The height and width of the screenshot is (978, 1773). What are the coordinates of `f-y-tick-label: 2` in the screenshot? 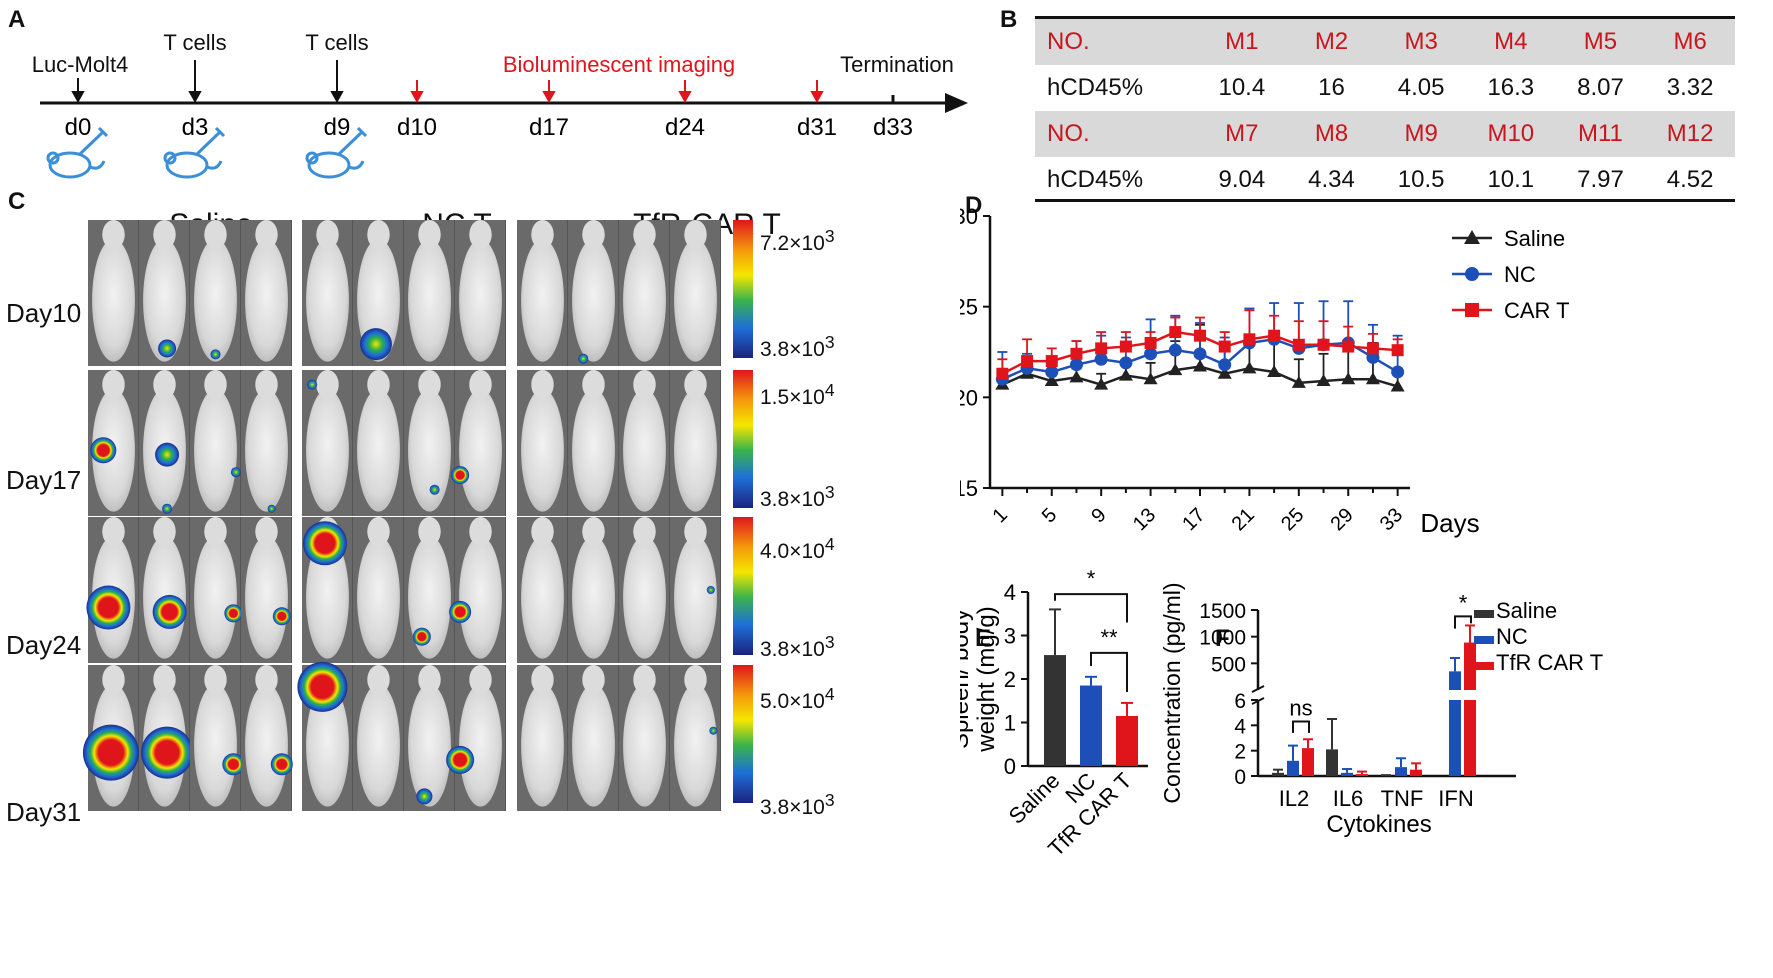 It's located at (1240, 752).